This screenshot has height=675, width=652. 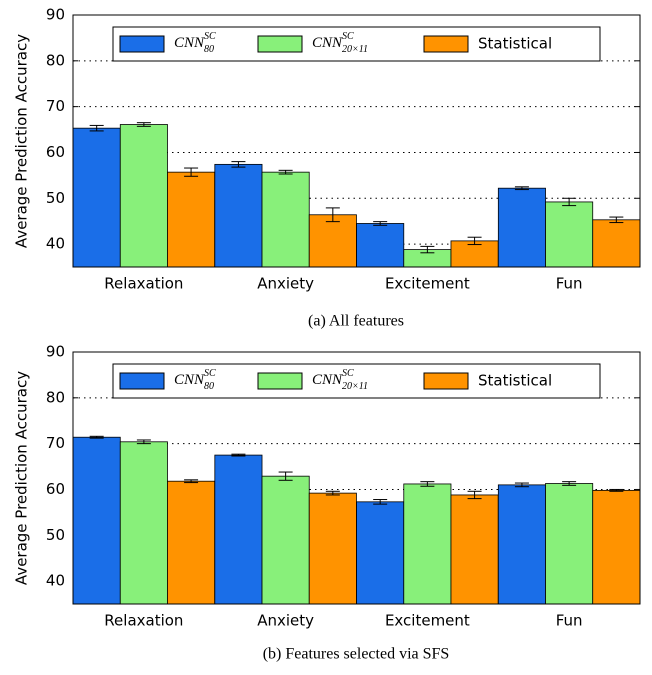 What do you see at coordinates (356, 321) in the screenshot?
I see `caption: (a) All features` at bounding box center [356, 321].